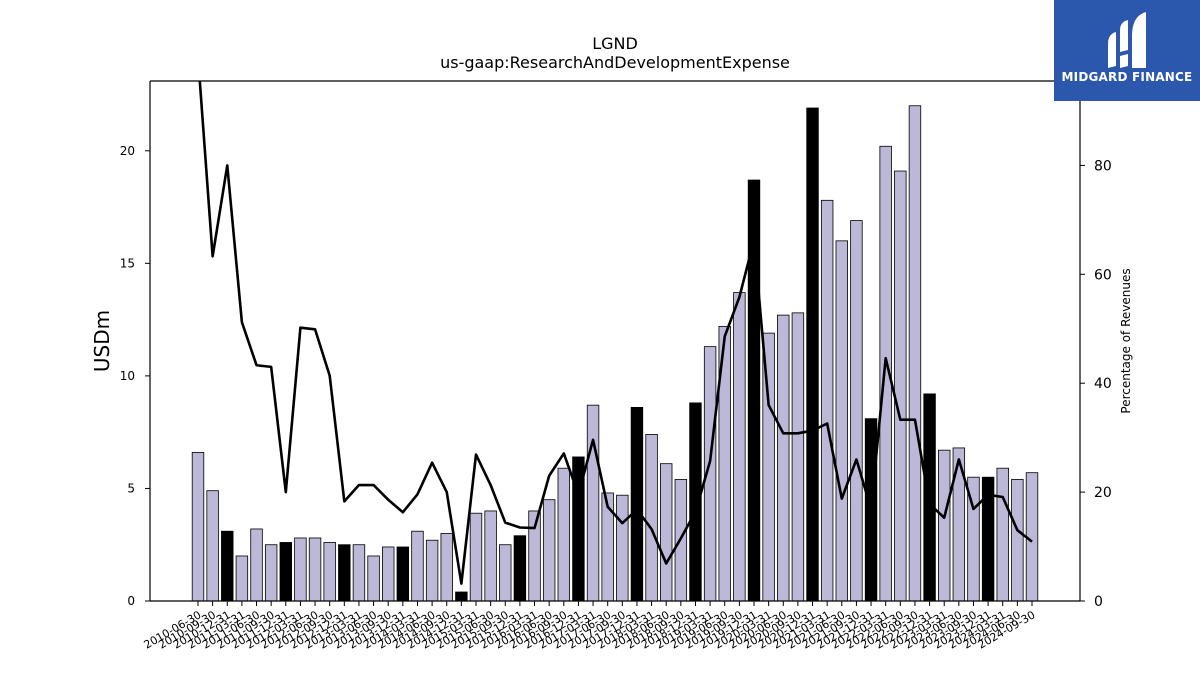 The width and height of the screenshot is (1200, 675). What do you see at coordinates (102, 341) in the screenshot?
I see `y-axis-label-left: USDm` at bounding box center [102, 341].